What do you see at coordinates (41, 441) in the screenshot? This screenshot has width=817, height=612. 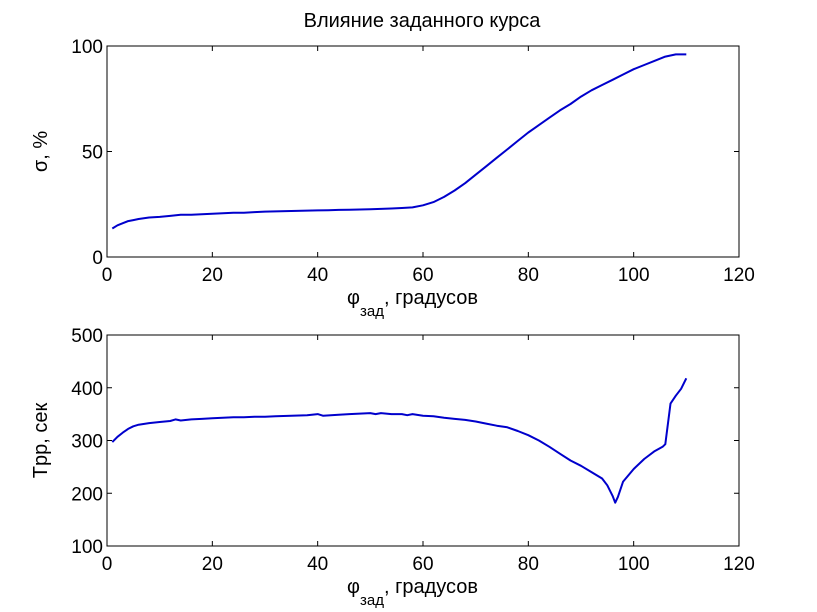 I see `y-axis-label: Tрр, сек` at bounding box center [41, 441].